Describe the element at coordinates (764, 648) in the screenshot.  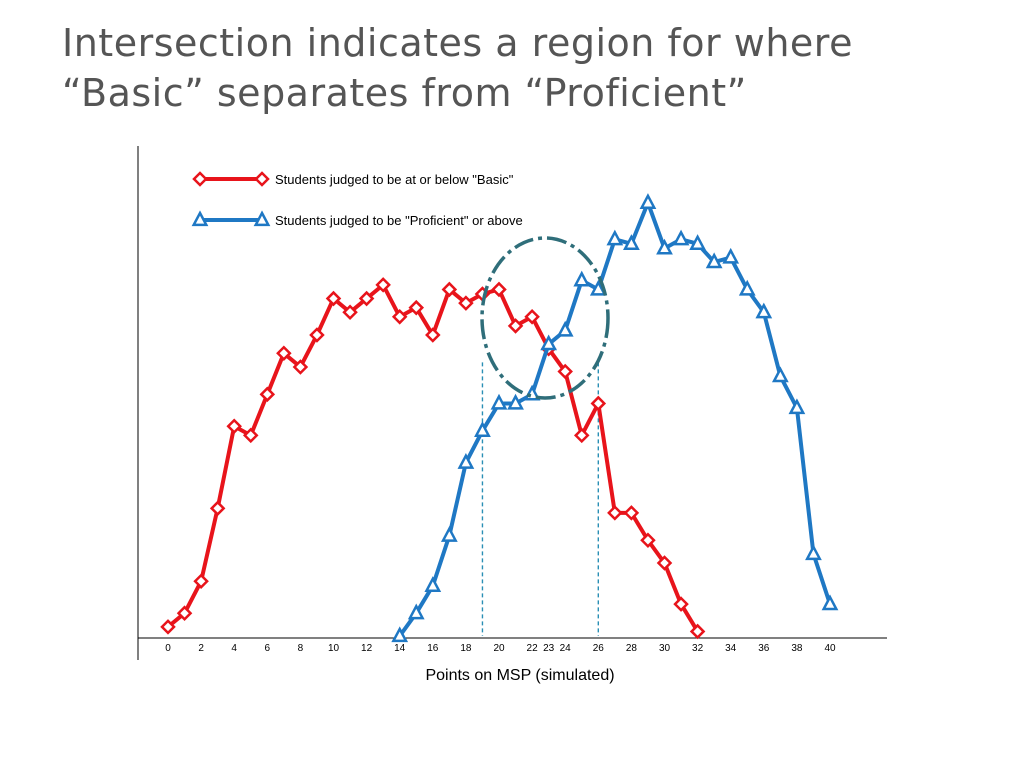
I see `x-tick-label: 36` at that location.